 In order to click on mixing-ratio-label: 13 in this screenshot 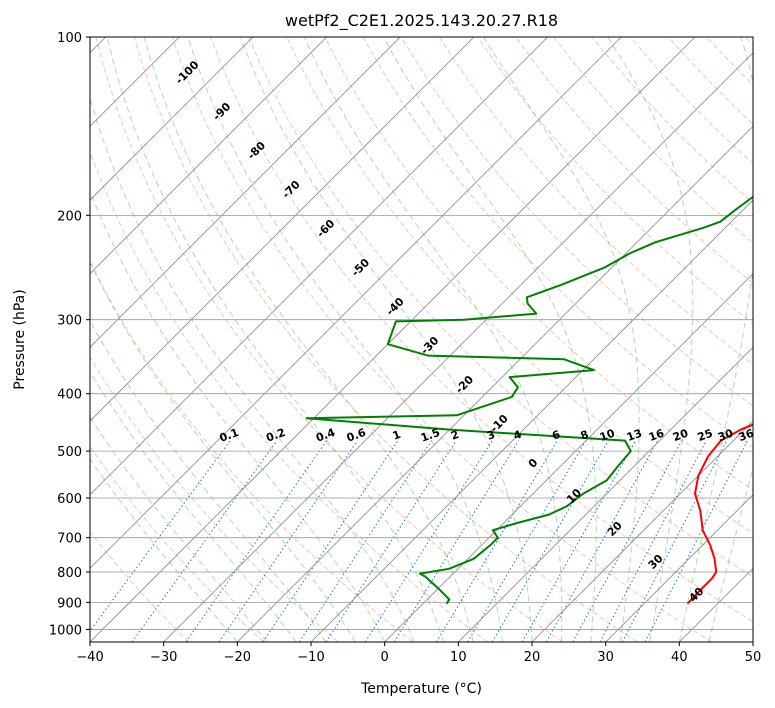, I will do `click(634, 435)`.